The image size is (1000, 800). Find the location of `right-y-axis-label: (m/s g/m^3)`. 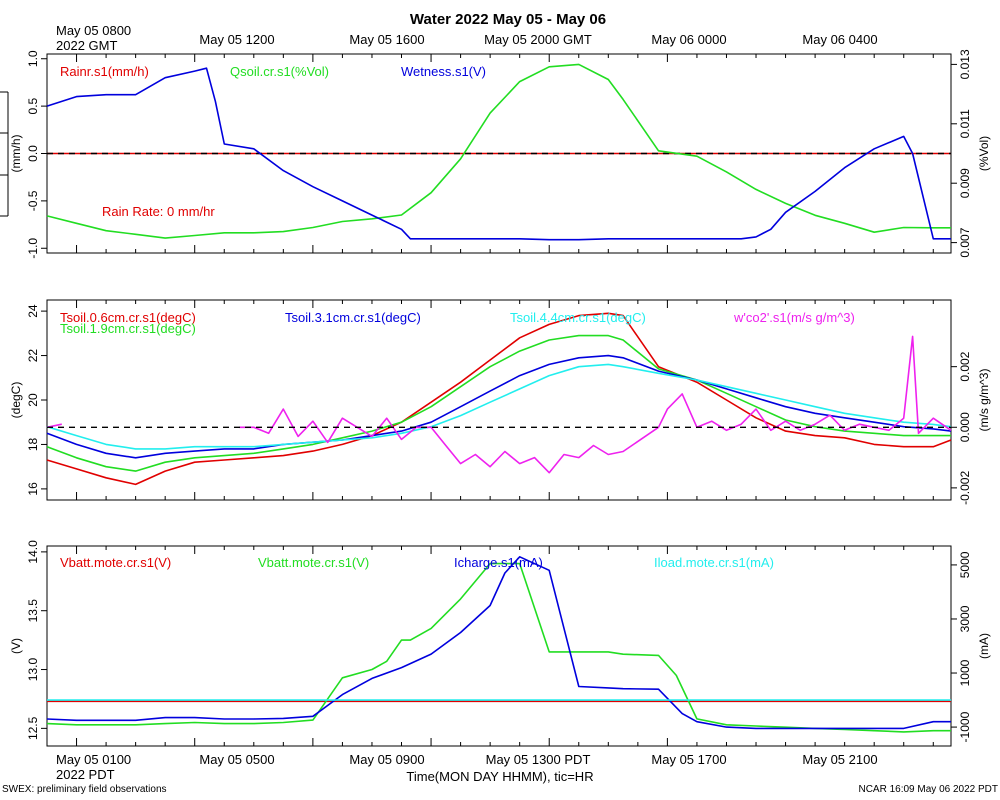

right-y-axis-label: (m/s g/m^3) is located at coordinates (984, 400).